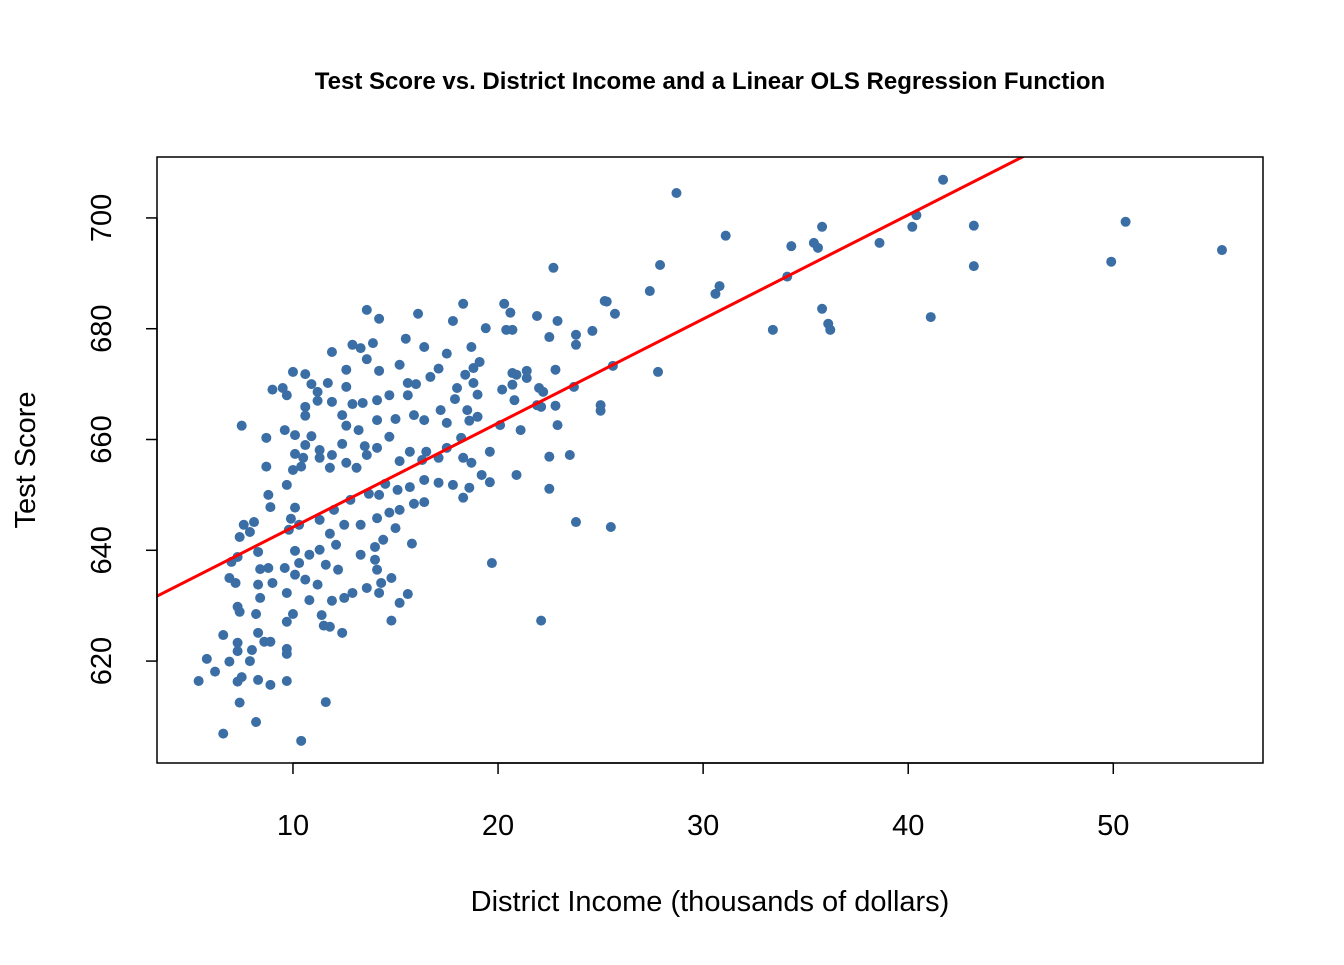 The height and width of the screenshot is (965, 1344). Describe the element at coordinates (293, 826) in the screenshot. I see `x-tick-label: 10` at that location.